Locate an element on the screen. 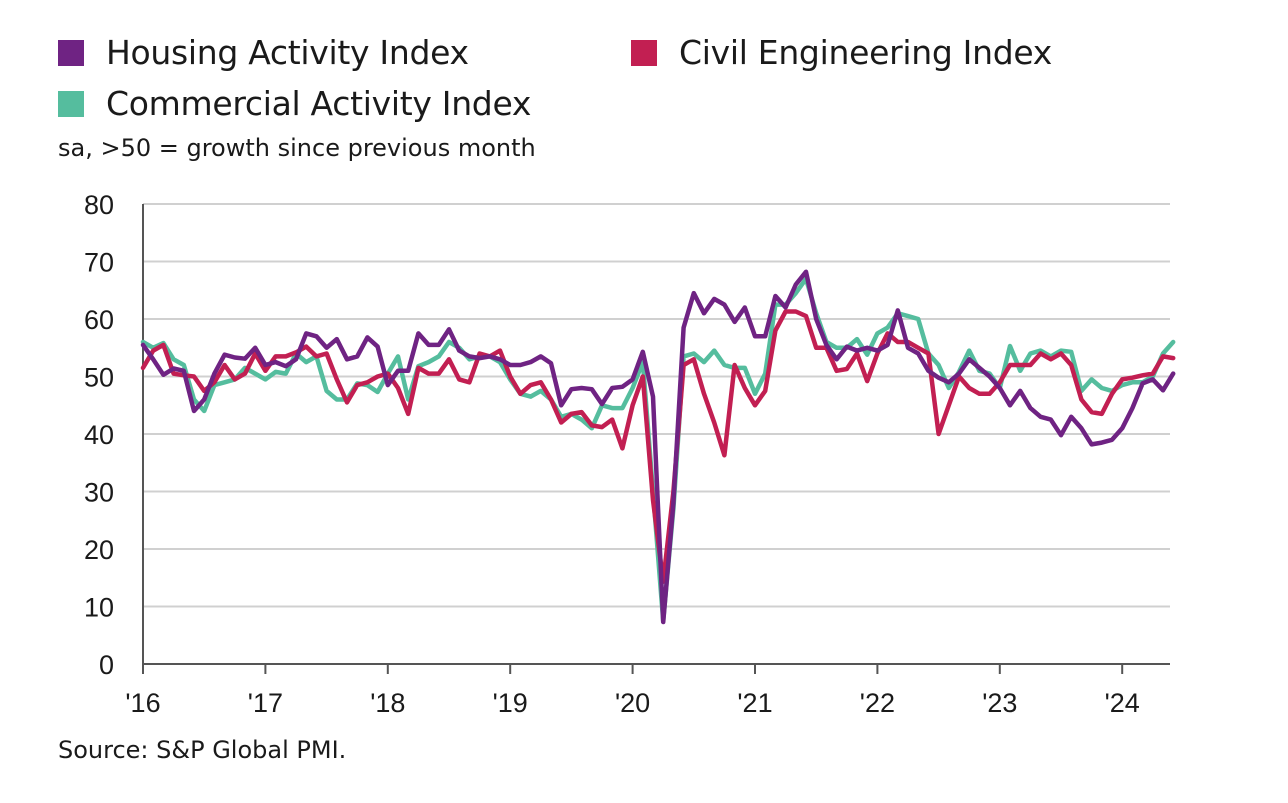  x-tick-label-5: '21 is located at coordinates (754, 703).